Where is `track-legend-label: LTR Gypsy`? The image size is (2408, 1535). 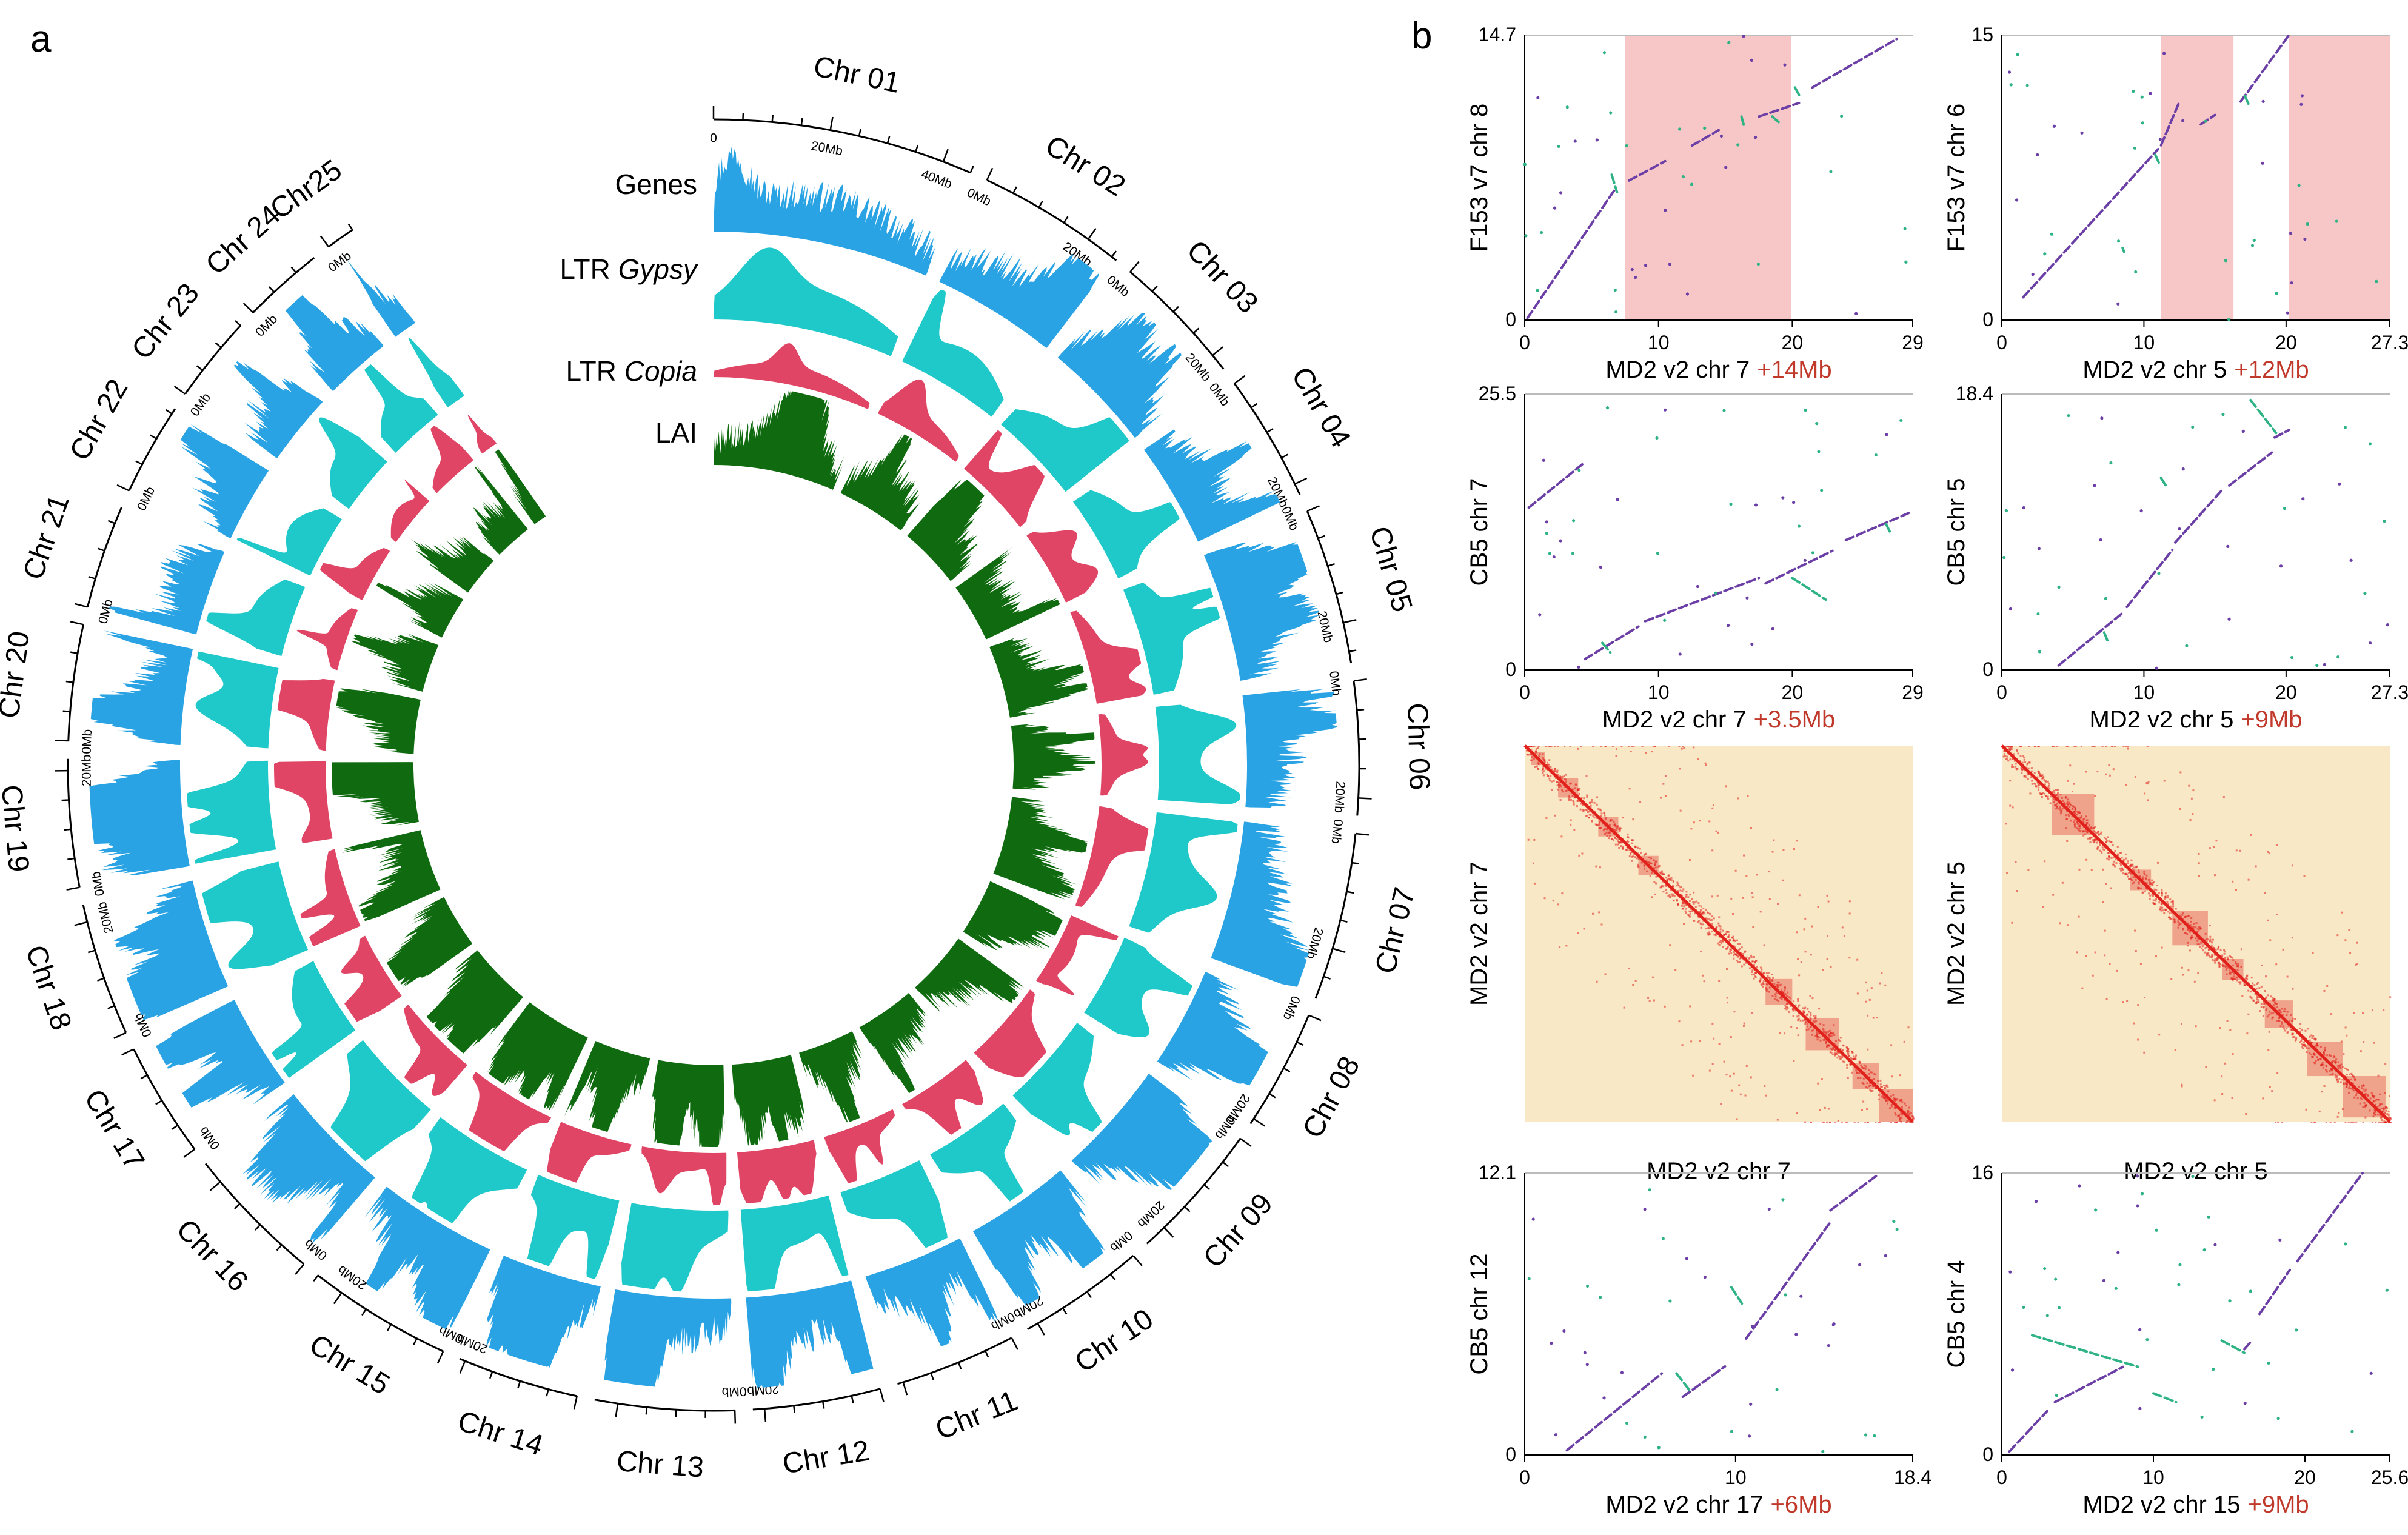 track-legend-label: LTR Gypsy is located at coordinates (630, 269).